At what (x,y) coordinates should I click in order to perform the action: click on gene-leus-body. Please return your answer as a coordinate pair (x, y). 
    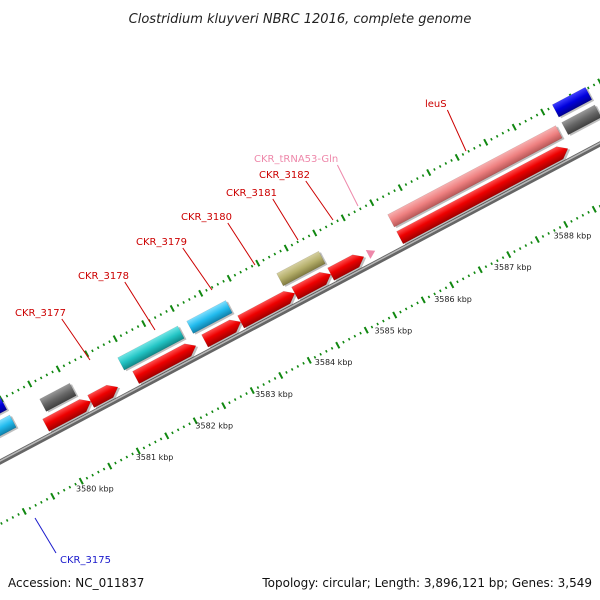
    Looking at the image, I should click on (485, 194).